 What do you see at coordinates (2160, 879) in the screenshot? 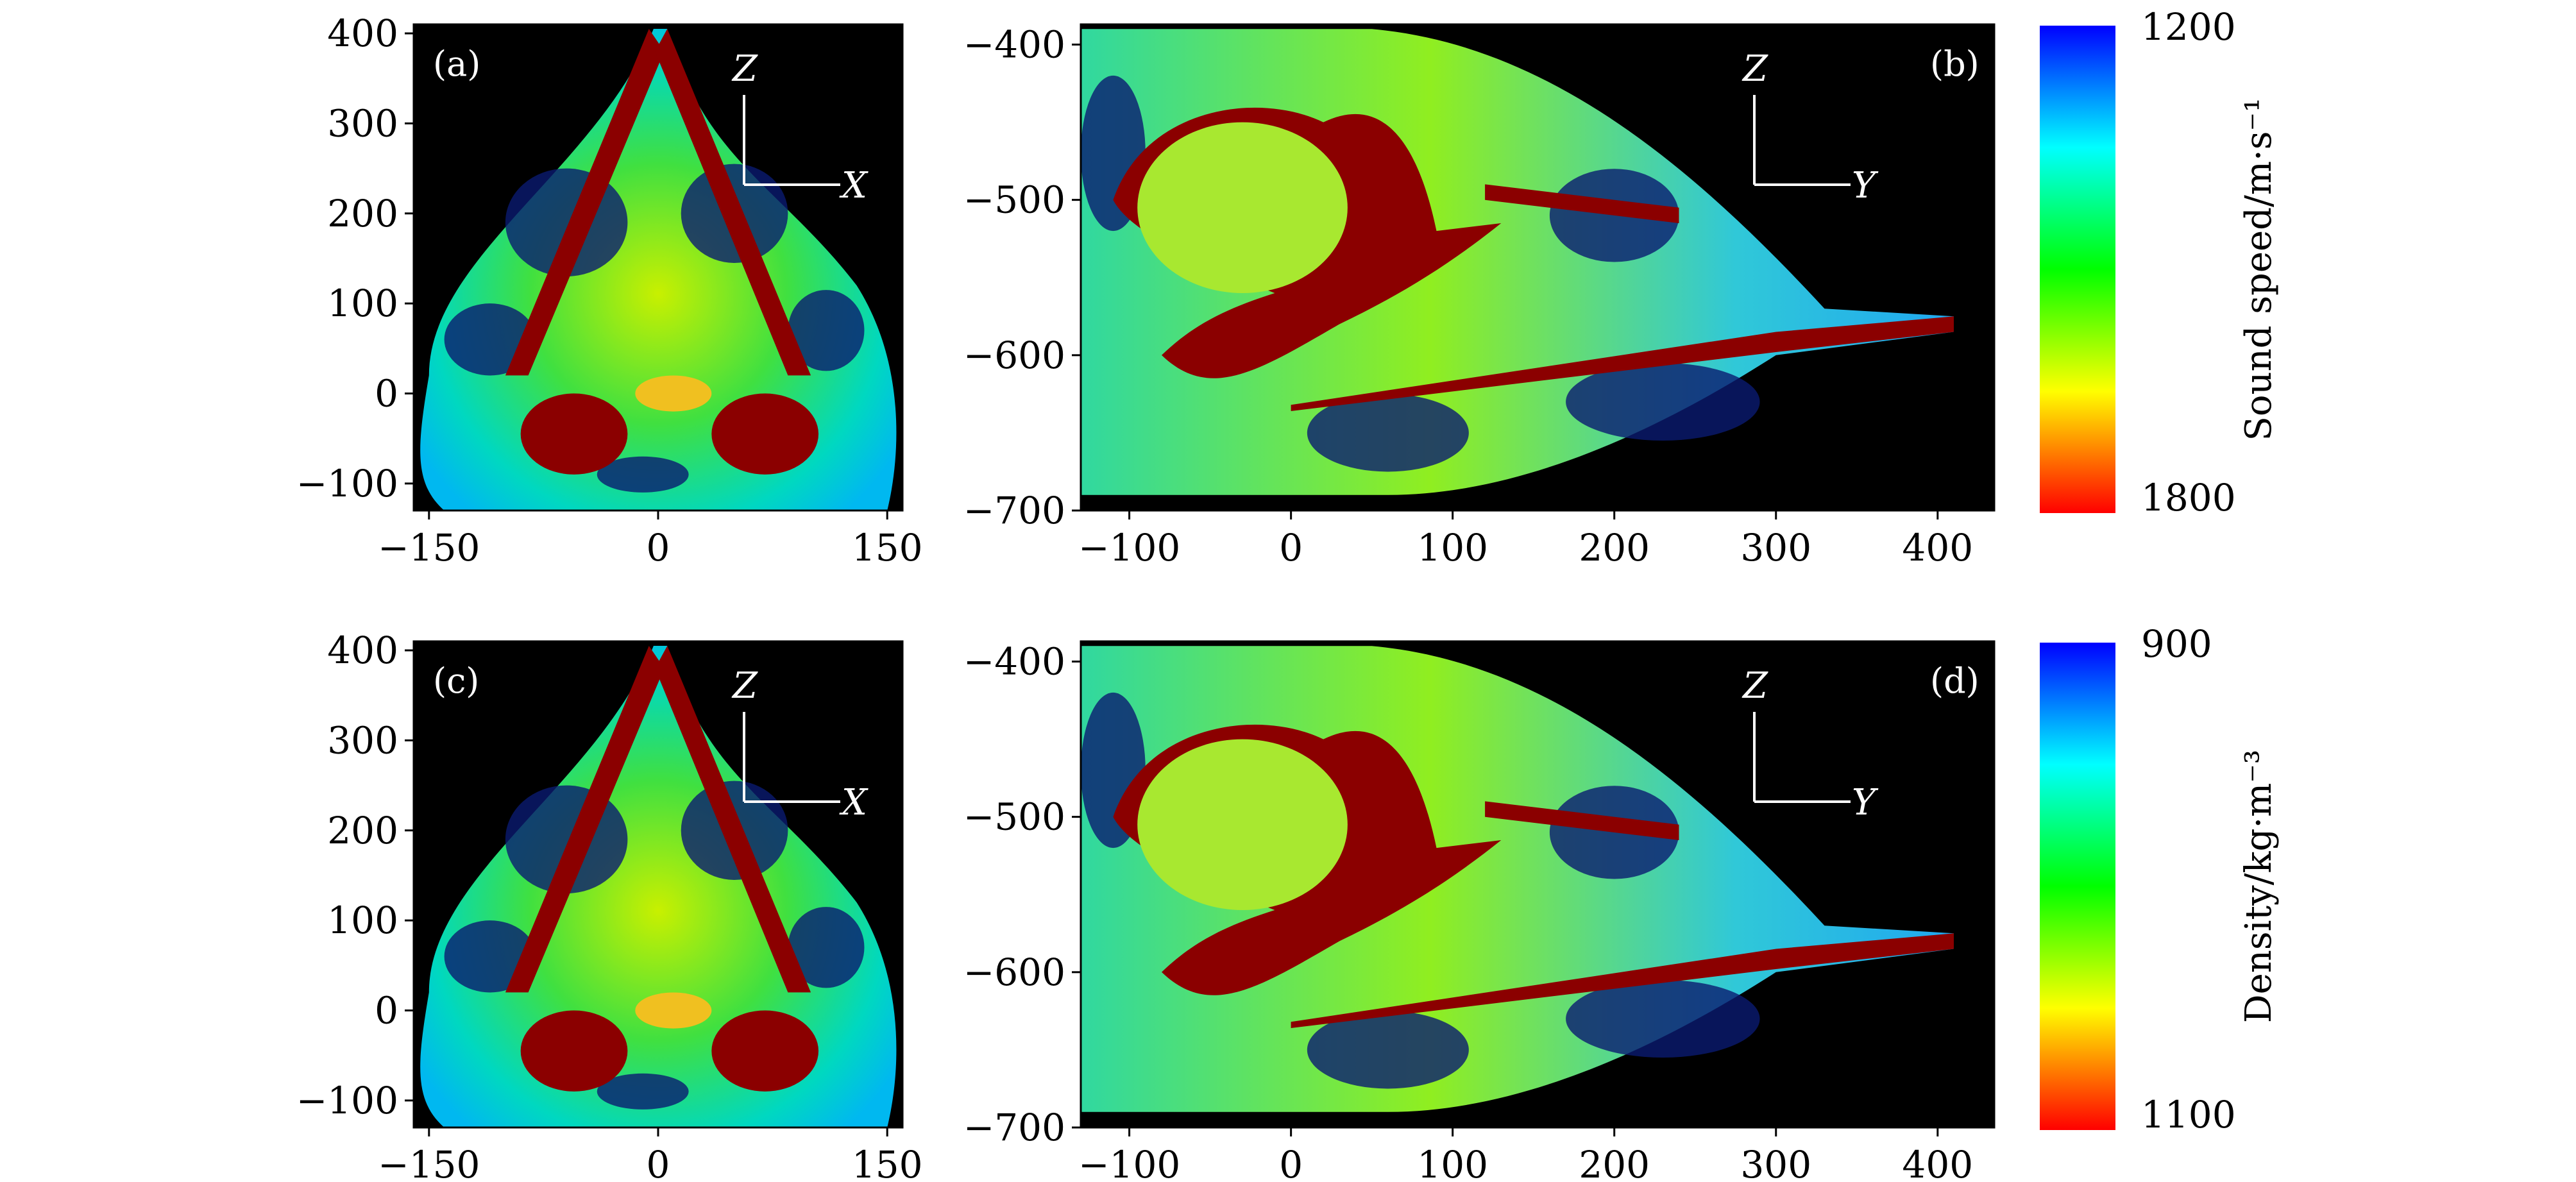
I see `colorbar-density: 900 1100 Density/kg·m⁻³` at bounding box center [2160, 879].